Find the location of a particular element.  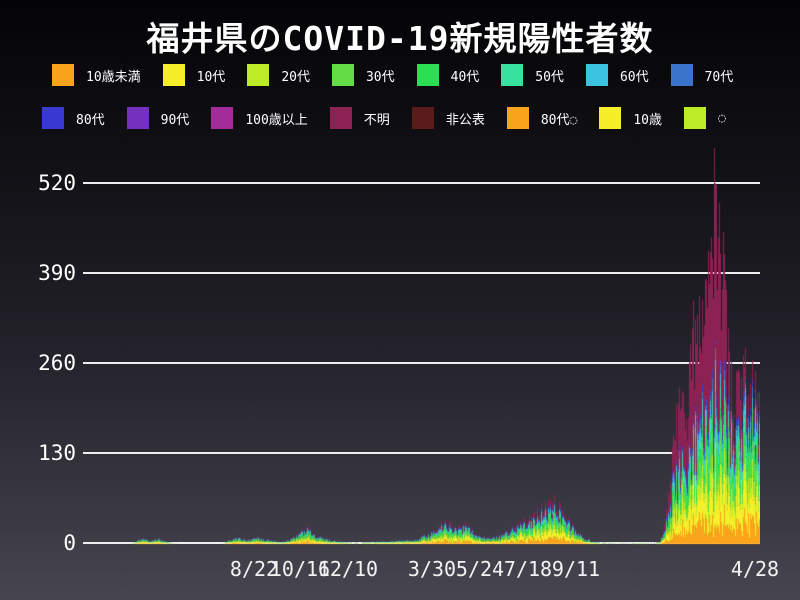

y-axis-tick-label: 260 is located at coordinates (57, 363).